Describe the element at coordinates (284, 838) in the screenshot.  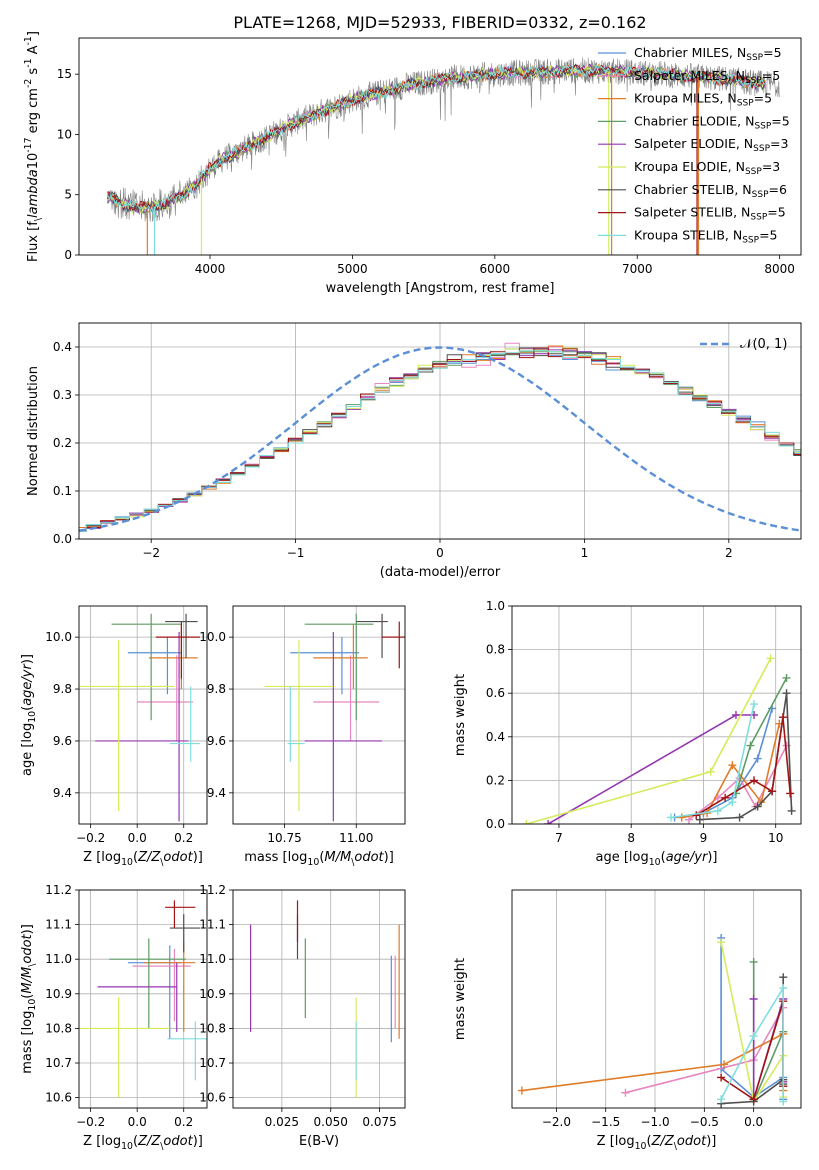
I see `x-tick-label: 10.75` at that location.